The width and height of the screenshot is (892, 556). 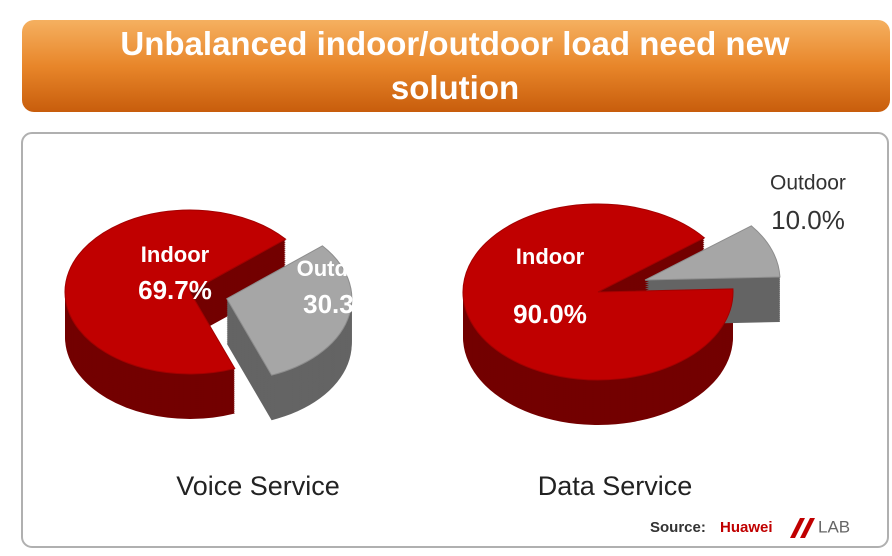 What do you see at coordinates (258, 486) in the screenshot?
I see `chart-title: Voice Service` at bounding box center [258, 486].